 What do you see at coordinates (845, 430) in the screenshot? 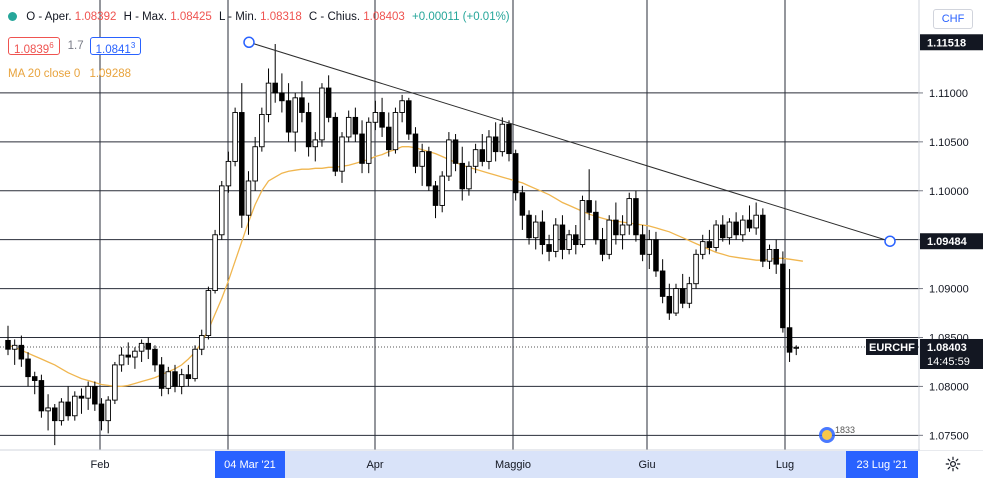
I see `badge-text: 18333` at bounding box center [845, 430].